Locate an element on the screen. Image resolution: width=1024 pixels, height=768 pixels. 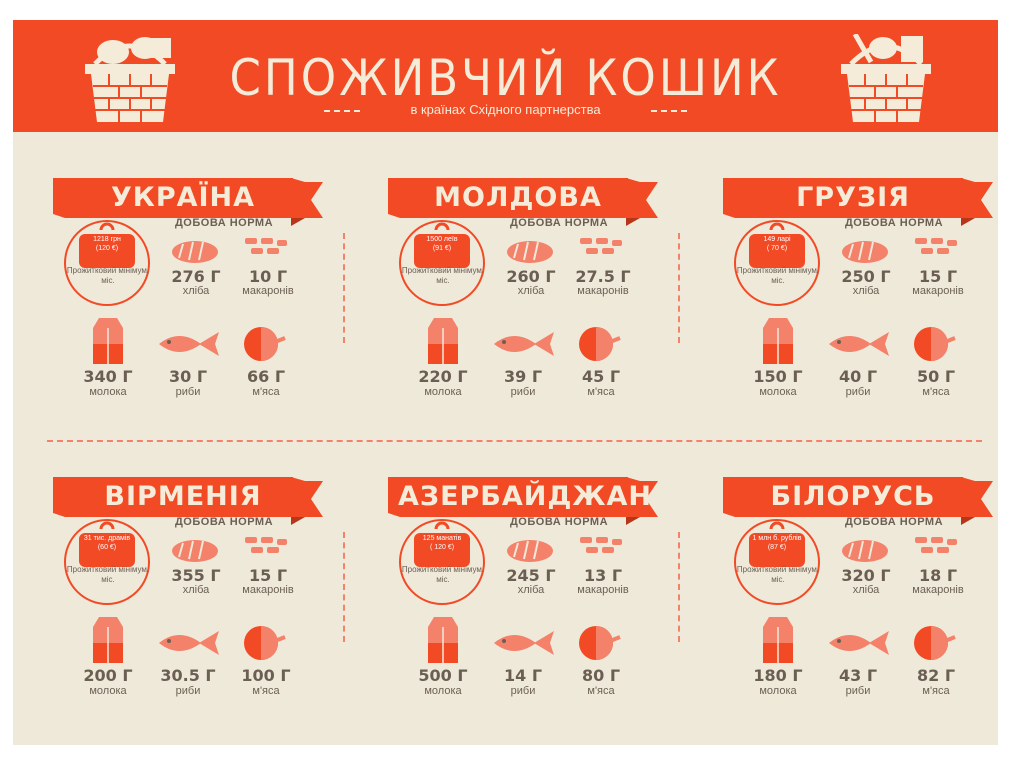
meat-value: 45 Г is located at coordinates (601, 376).